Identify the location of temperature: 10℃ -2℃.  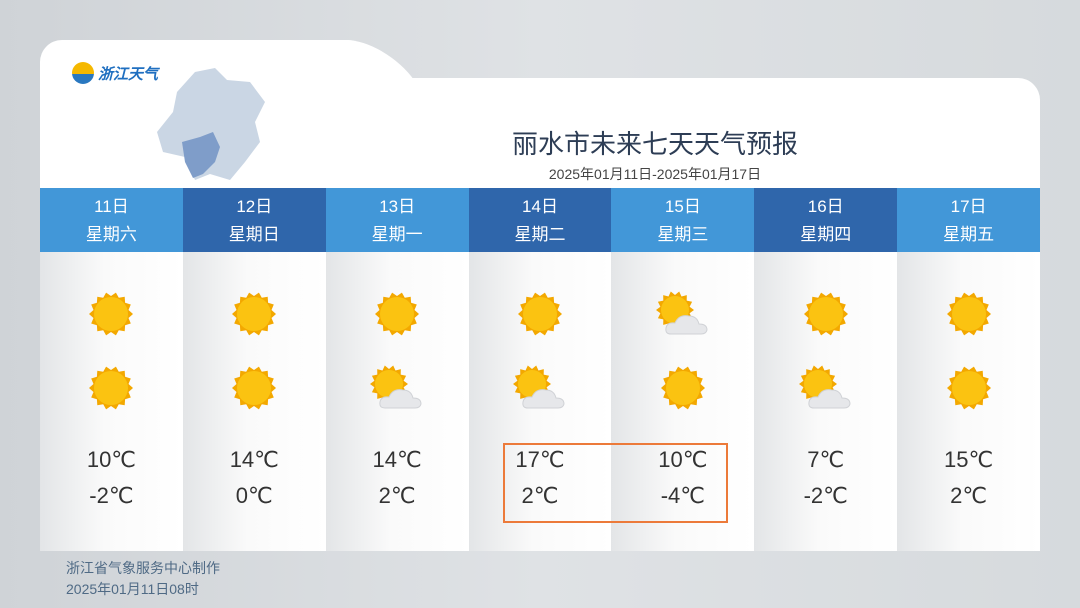
(111, 478).